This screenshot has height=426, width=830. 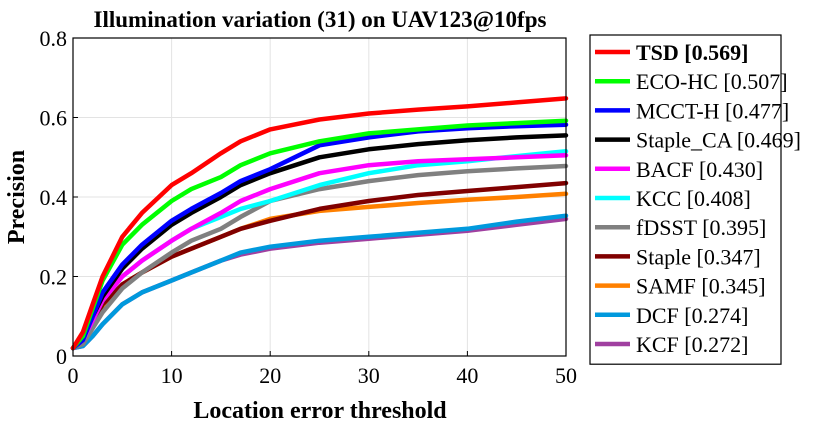 What do you see at coordinates (172, 375) in the screenshot?
I see `x-tick-label: 10` at bounding box center [172, 375].